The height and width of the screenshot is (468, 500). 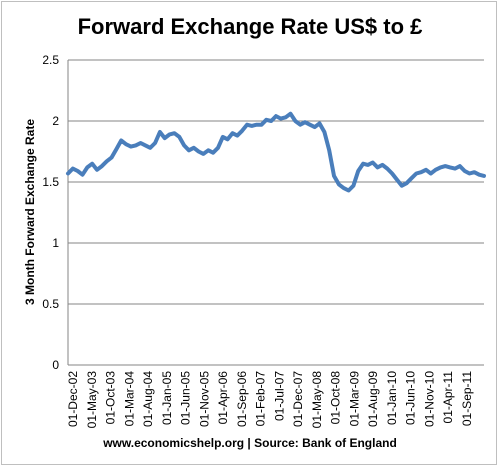 What do you see at coordinates (55, 365) in the screenshot?
I see `y-tick-label: 0` at bounding box center [55, 365].